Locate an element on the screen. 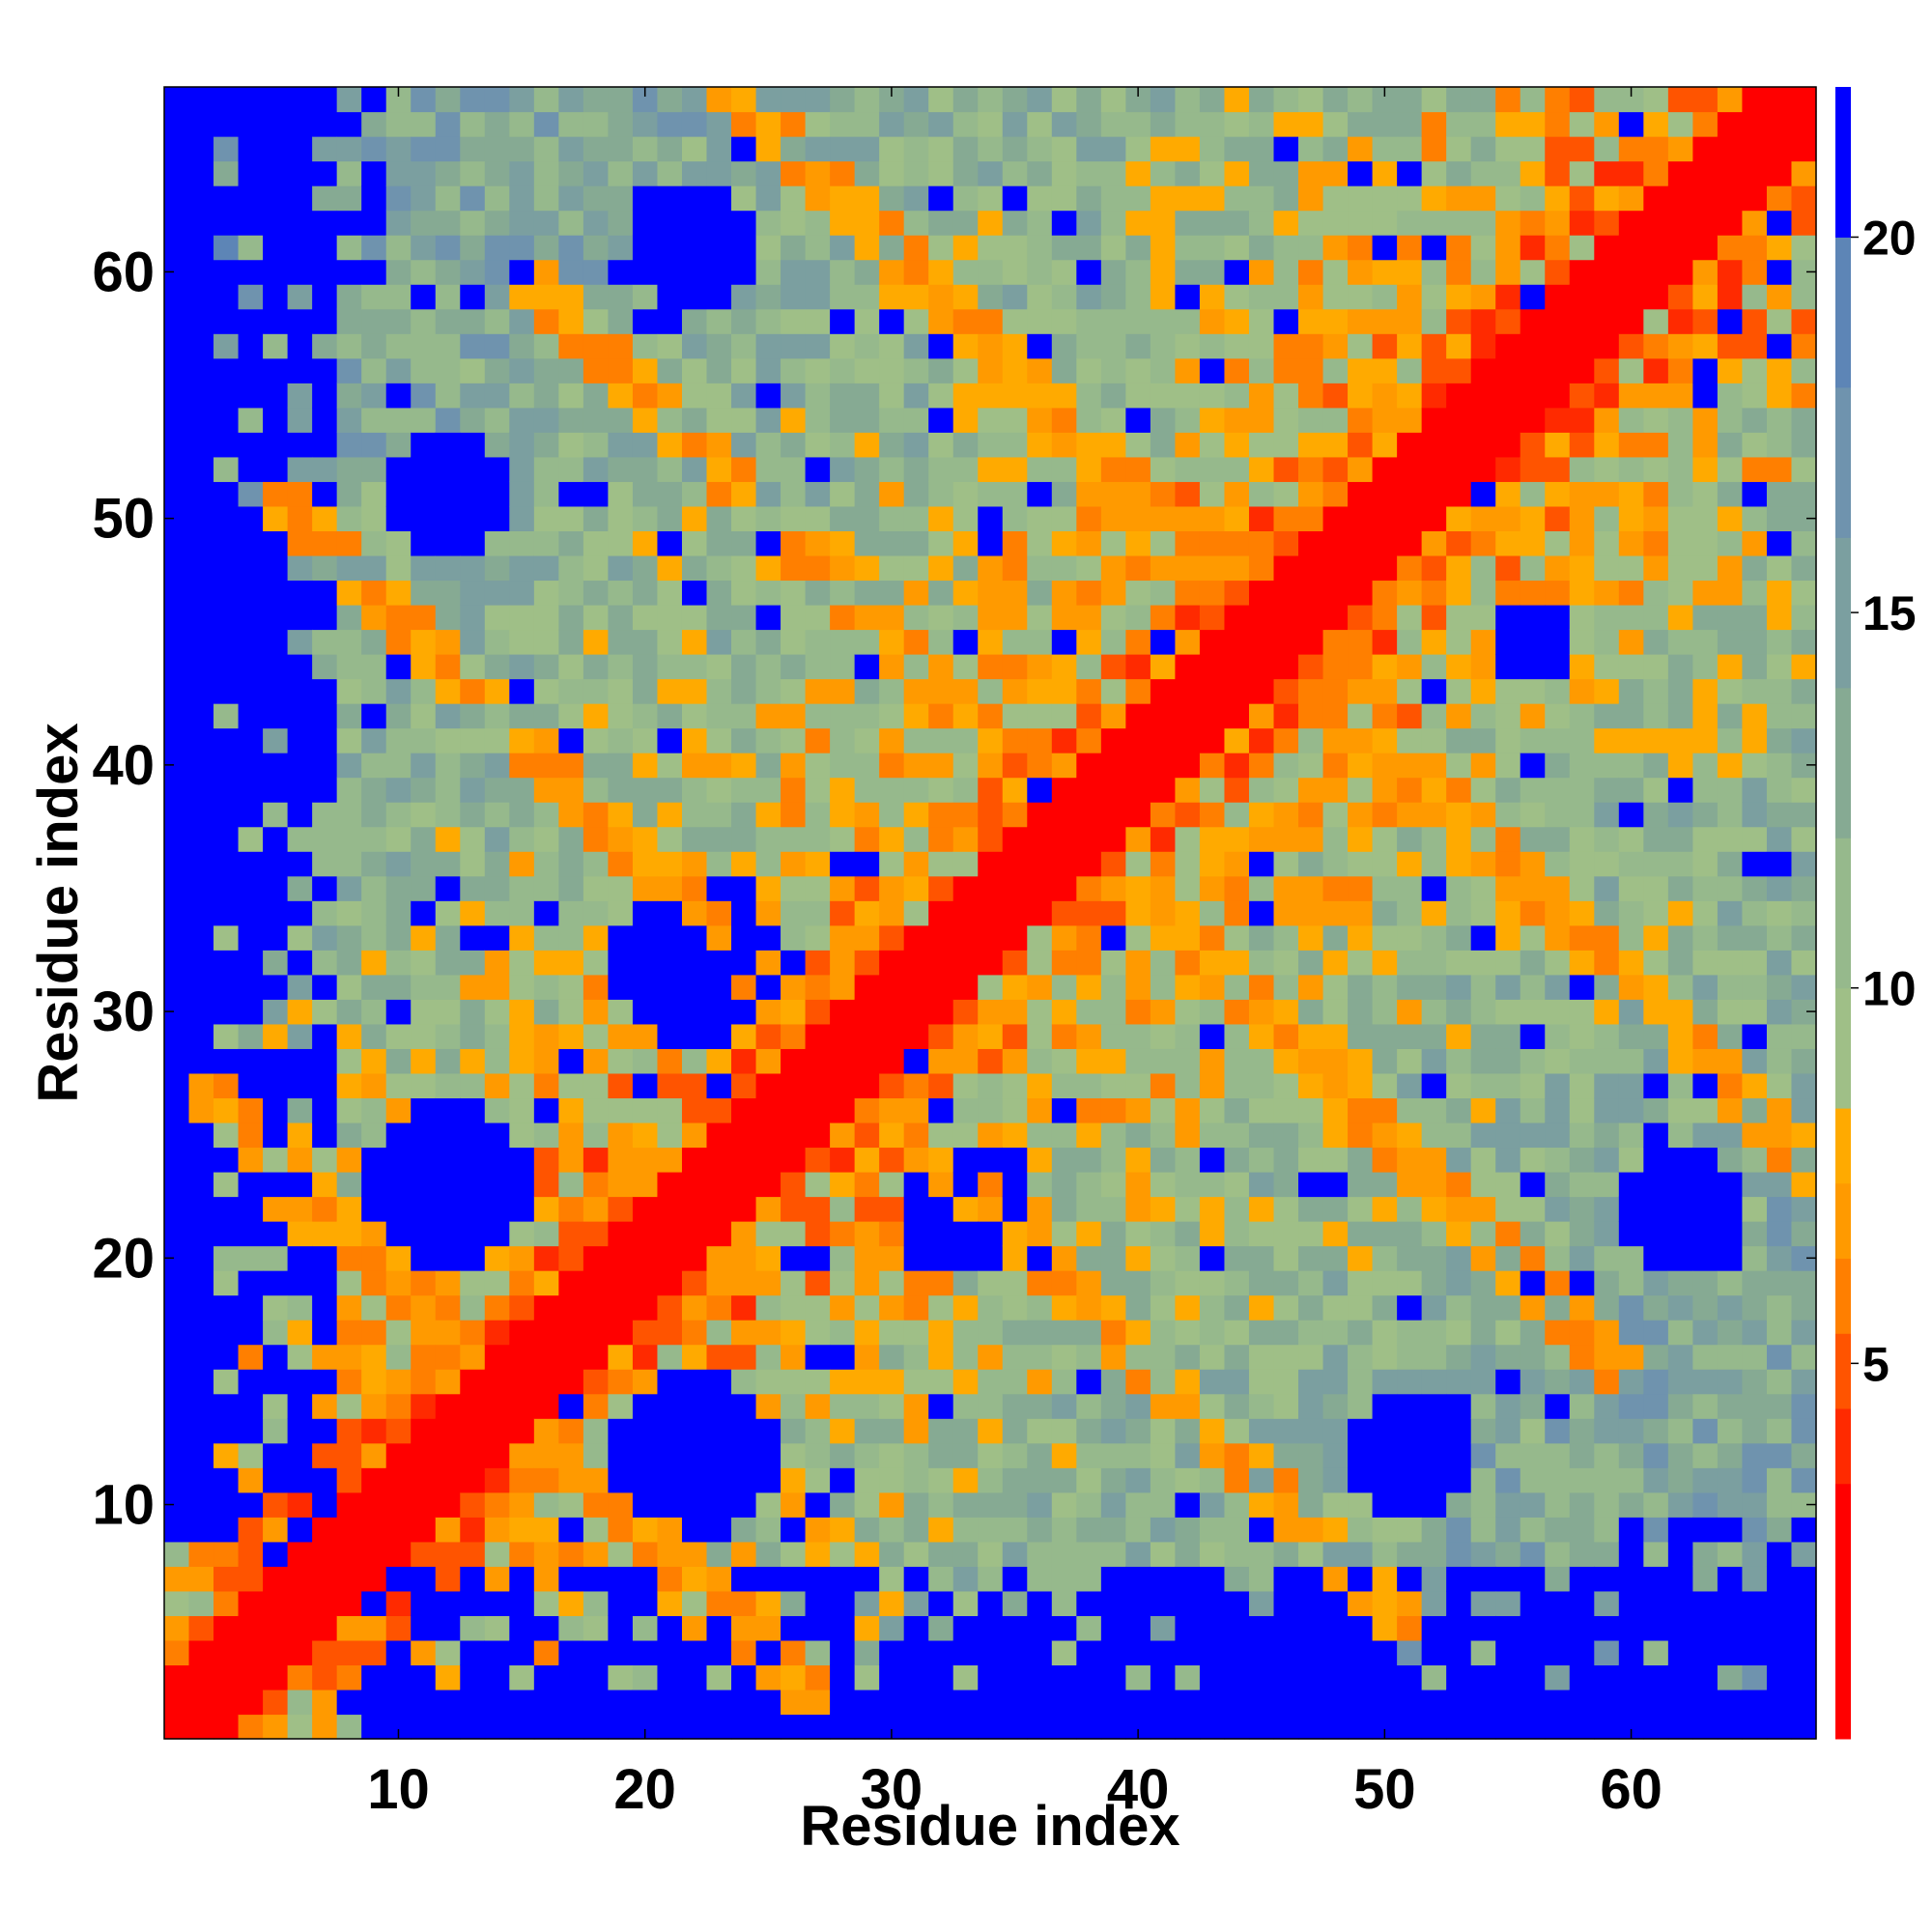 Image resolution: width=1932 pixels, height=1932 pixels. y-tick-label: 10 is located at coordinates (123, 1505).